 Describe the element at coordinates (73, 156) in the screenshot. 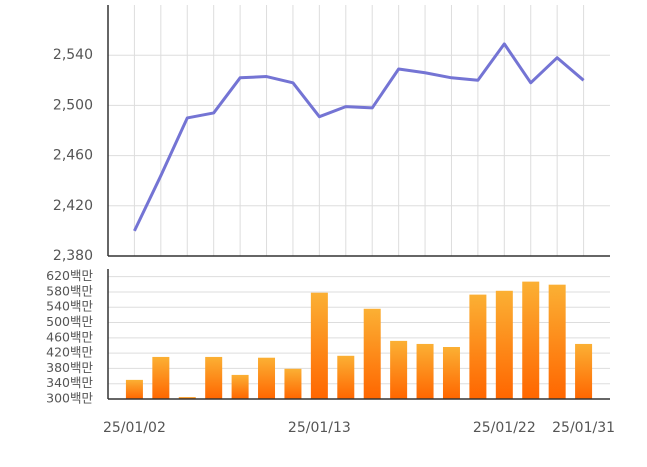

I see `y-tick-label: 2,460` at that location.